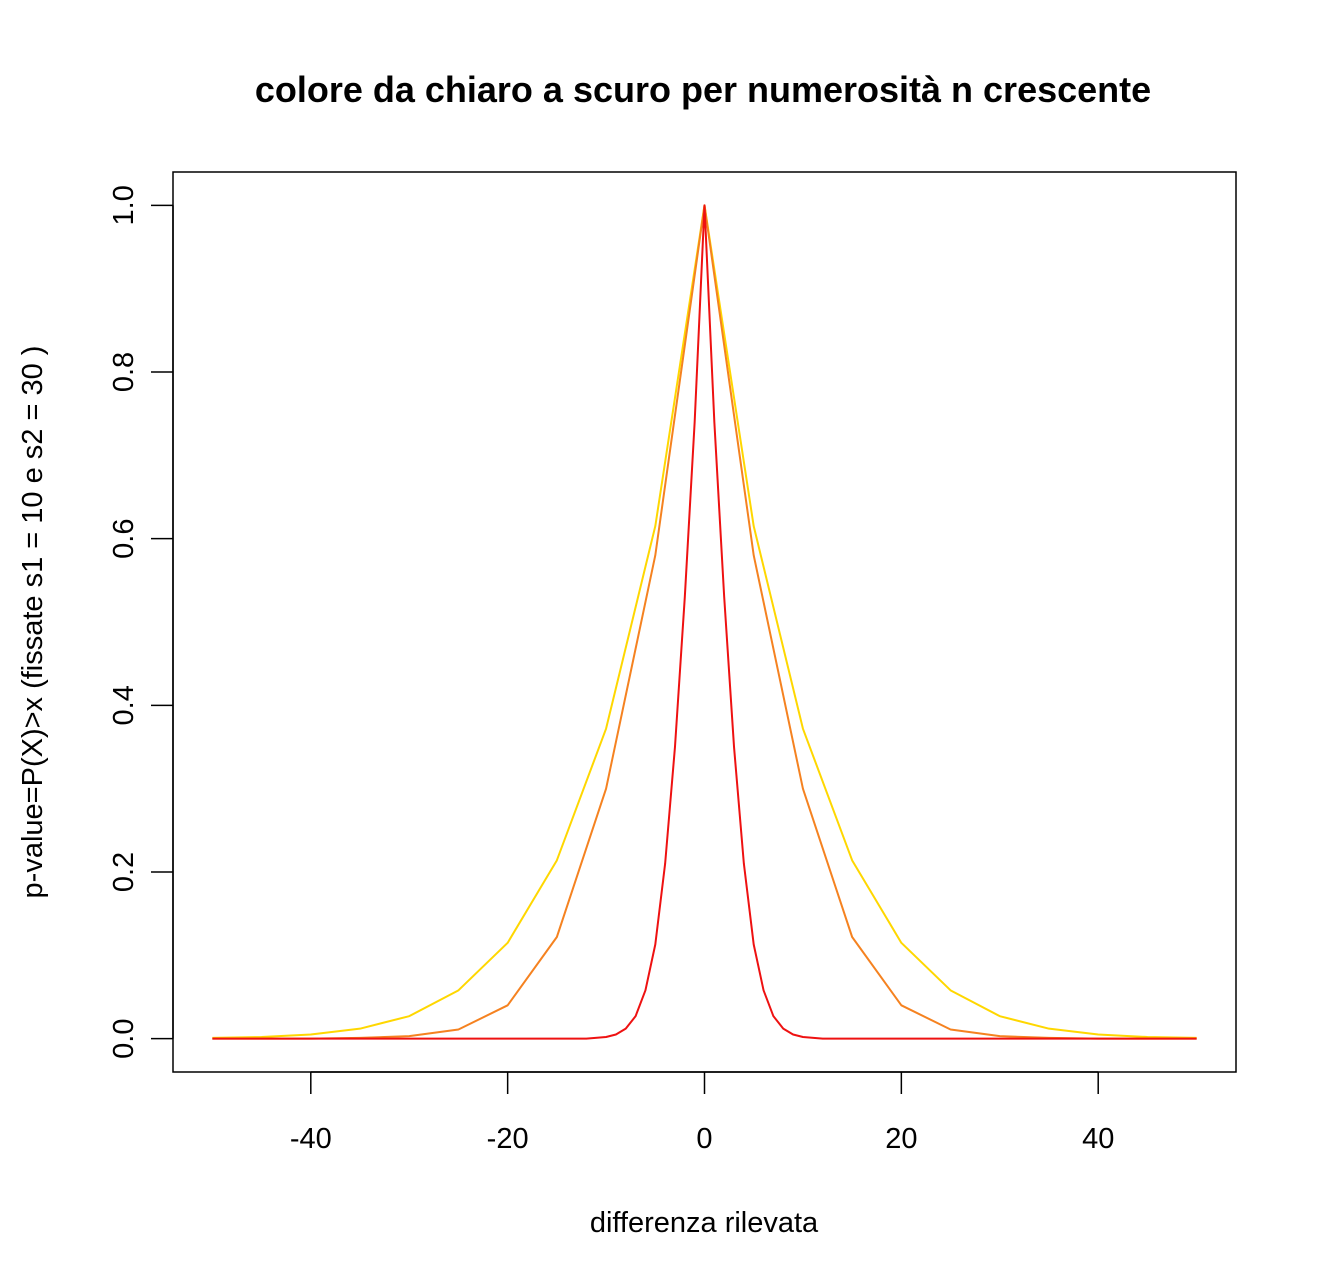 This screenshot has width=1324, height=1287. Describe the element at coordinates (124, 872) in the screenshot. I see `y-tick-label: 0.2` at that location.